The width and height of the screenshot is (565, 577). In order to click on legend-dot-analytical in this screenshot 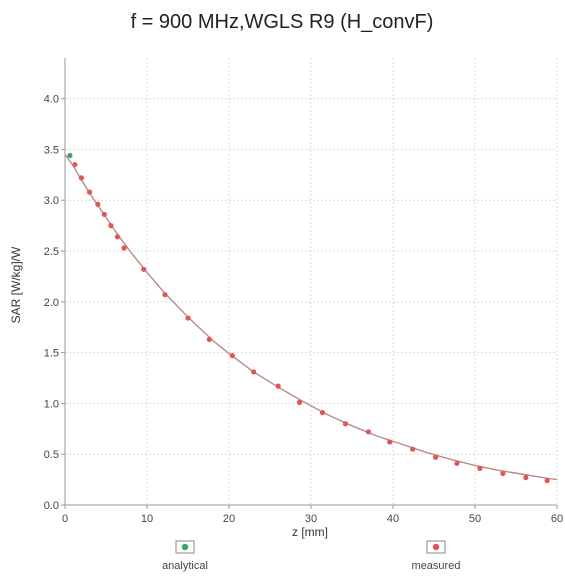, I will do `click(185, 547)`.